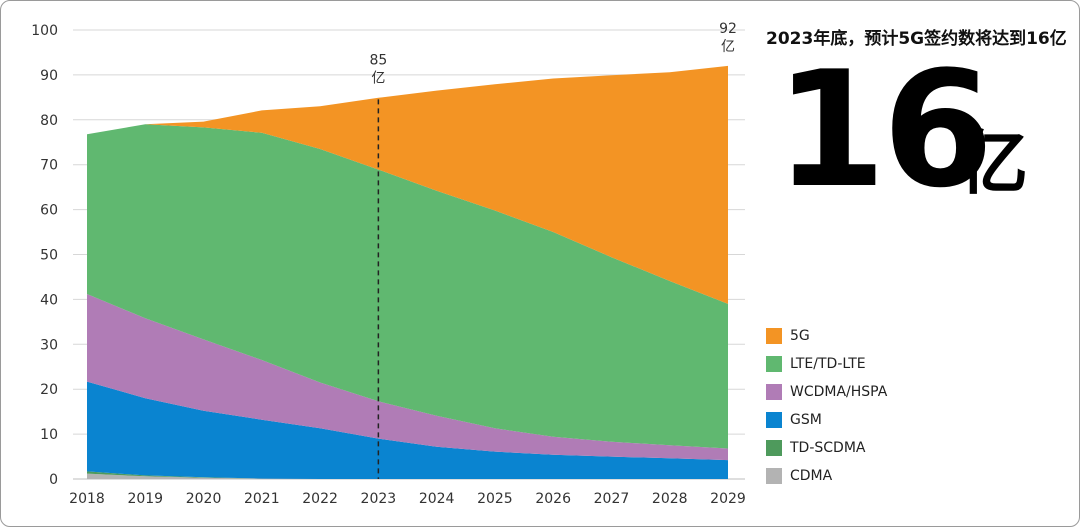  I want to click on legend-item: 5G, so click(826, 336).